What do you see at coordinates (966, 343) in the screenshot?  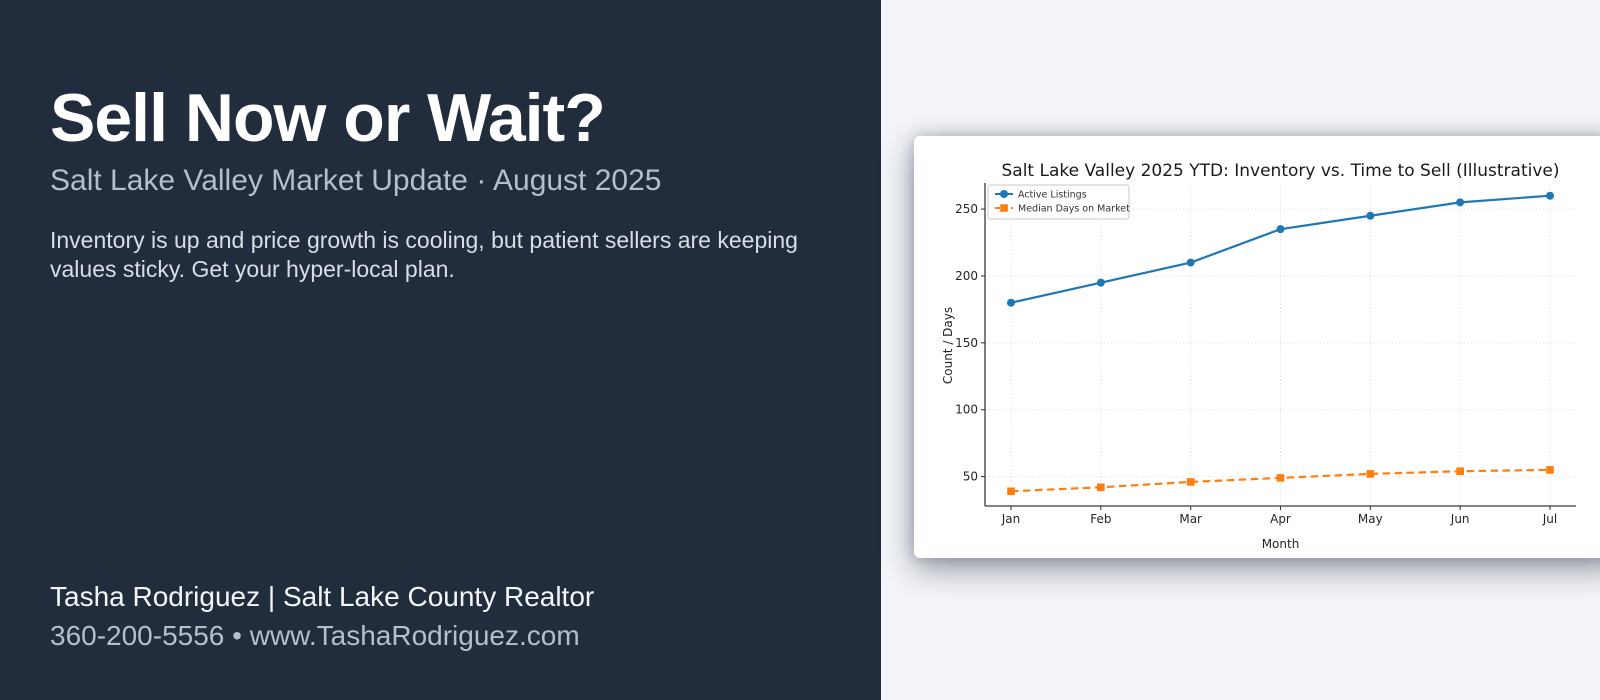 I see `svg-text: 150` at bounding box center [966, 343].